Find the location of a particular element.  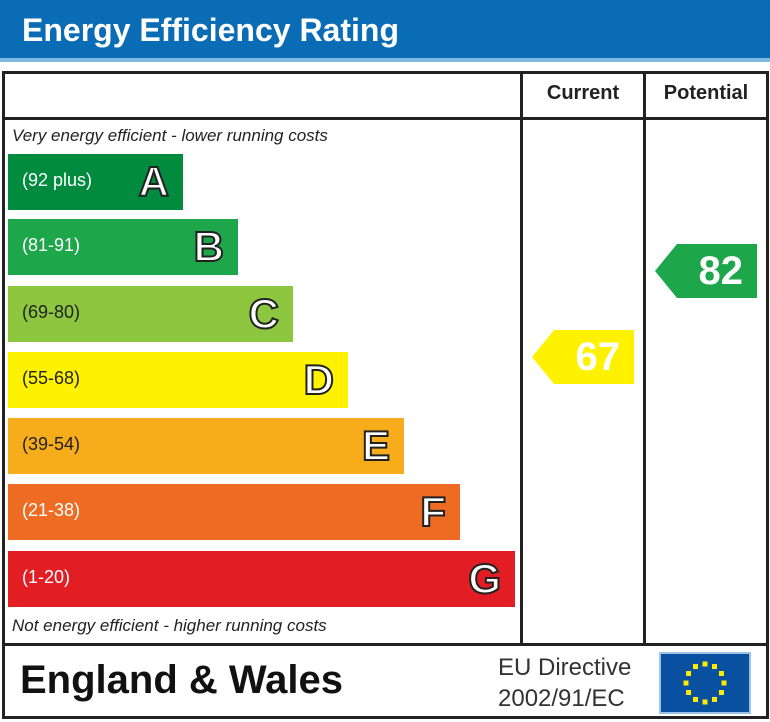

band-range: (1-20) is located at coordinates (46, 577).